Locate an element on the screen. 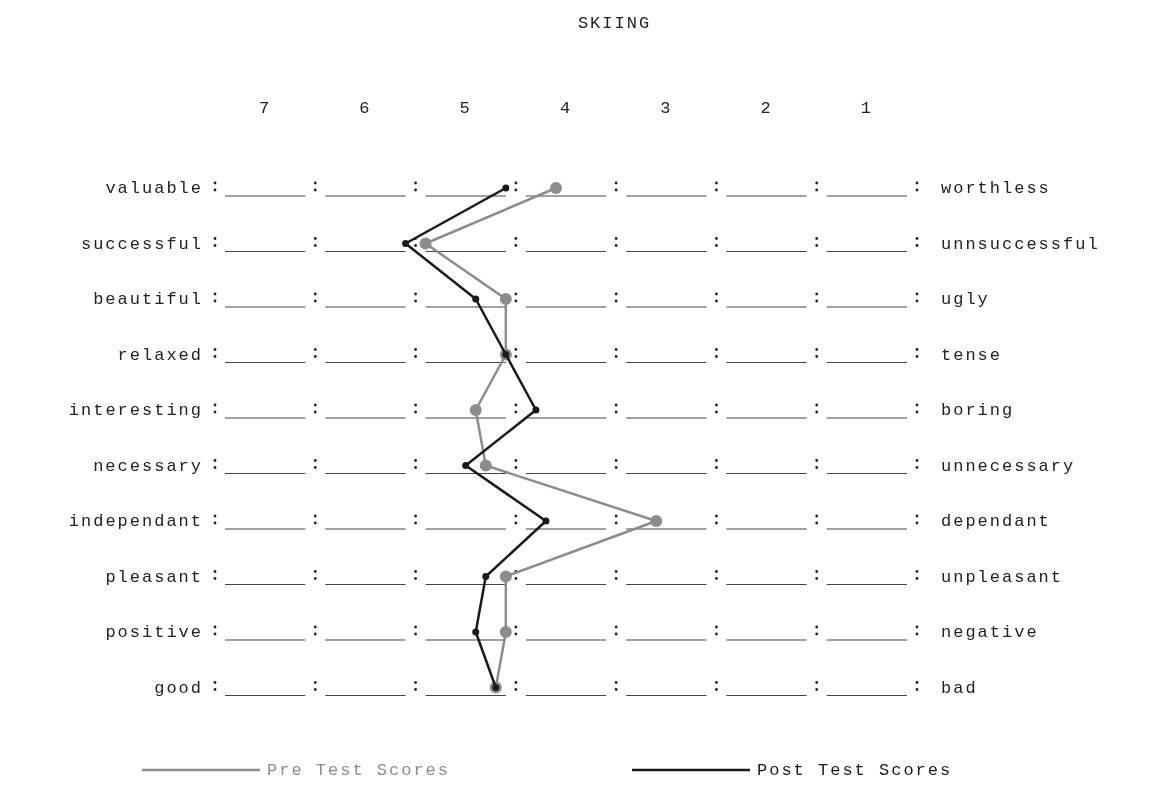 This screenshot has height=787, width=1165. y-tick-label: pleasant is located at coordinates (154, 577).